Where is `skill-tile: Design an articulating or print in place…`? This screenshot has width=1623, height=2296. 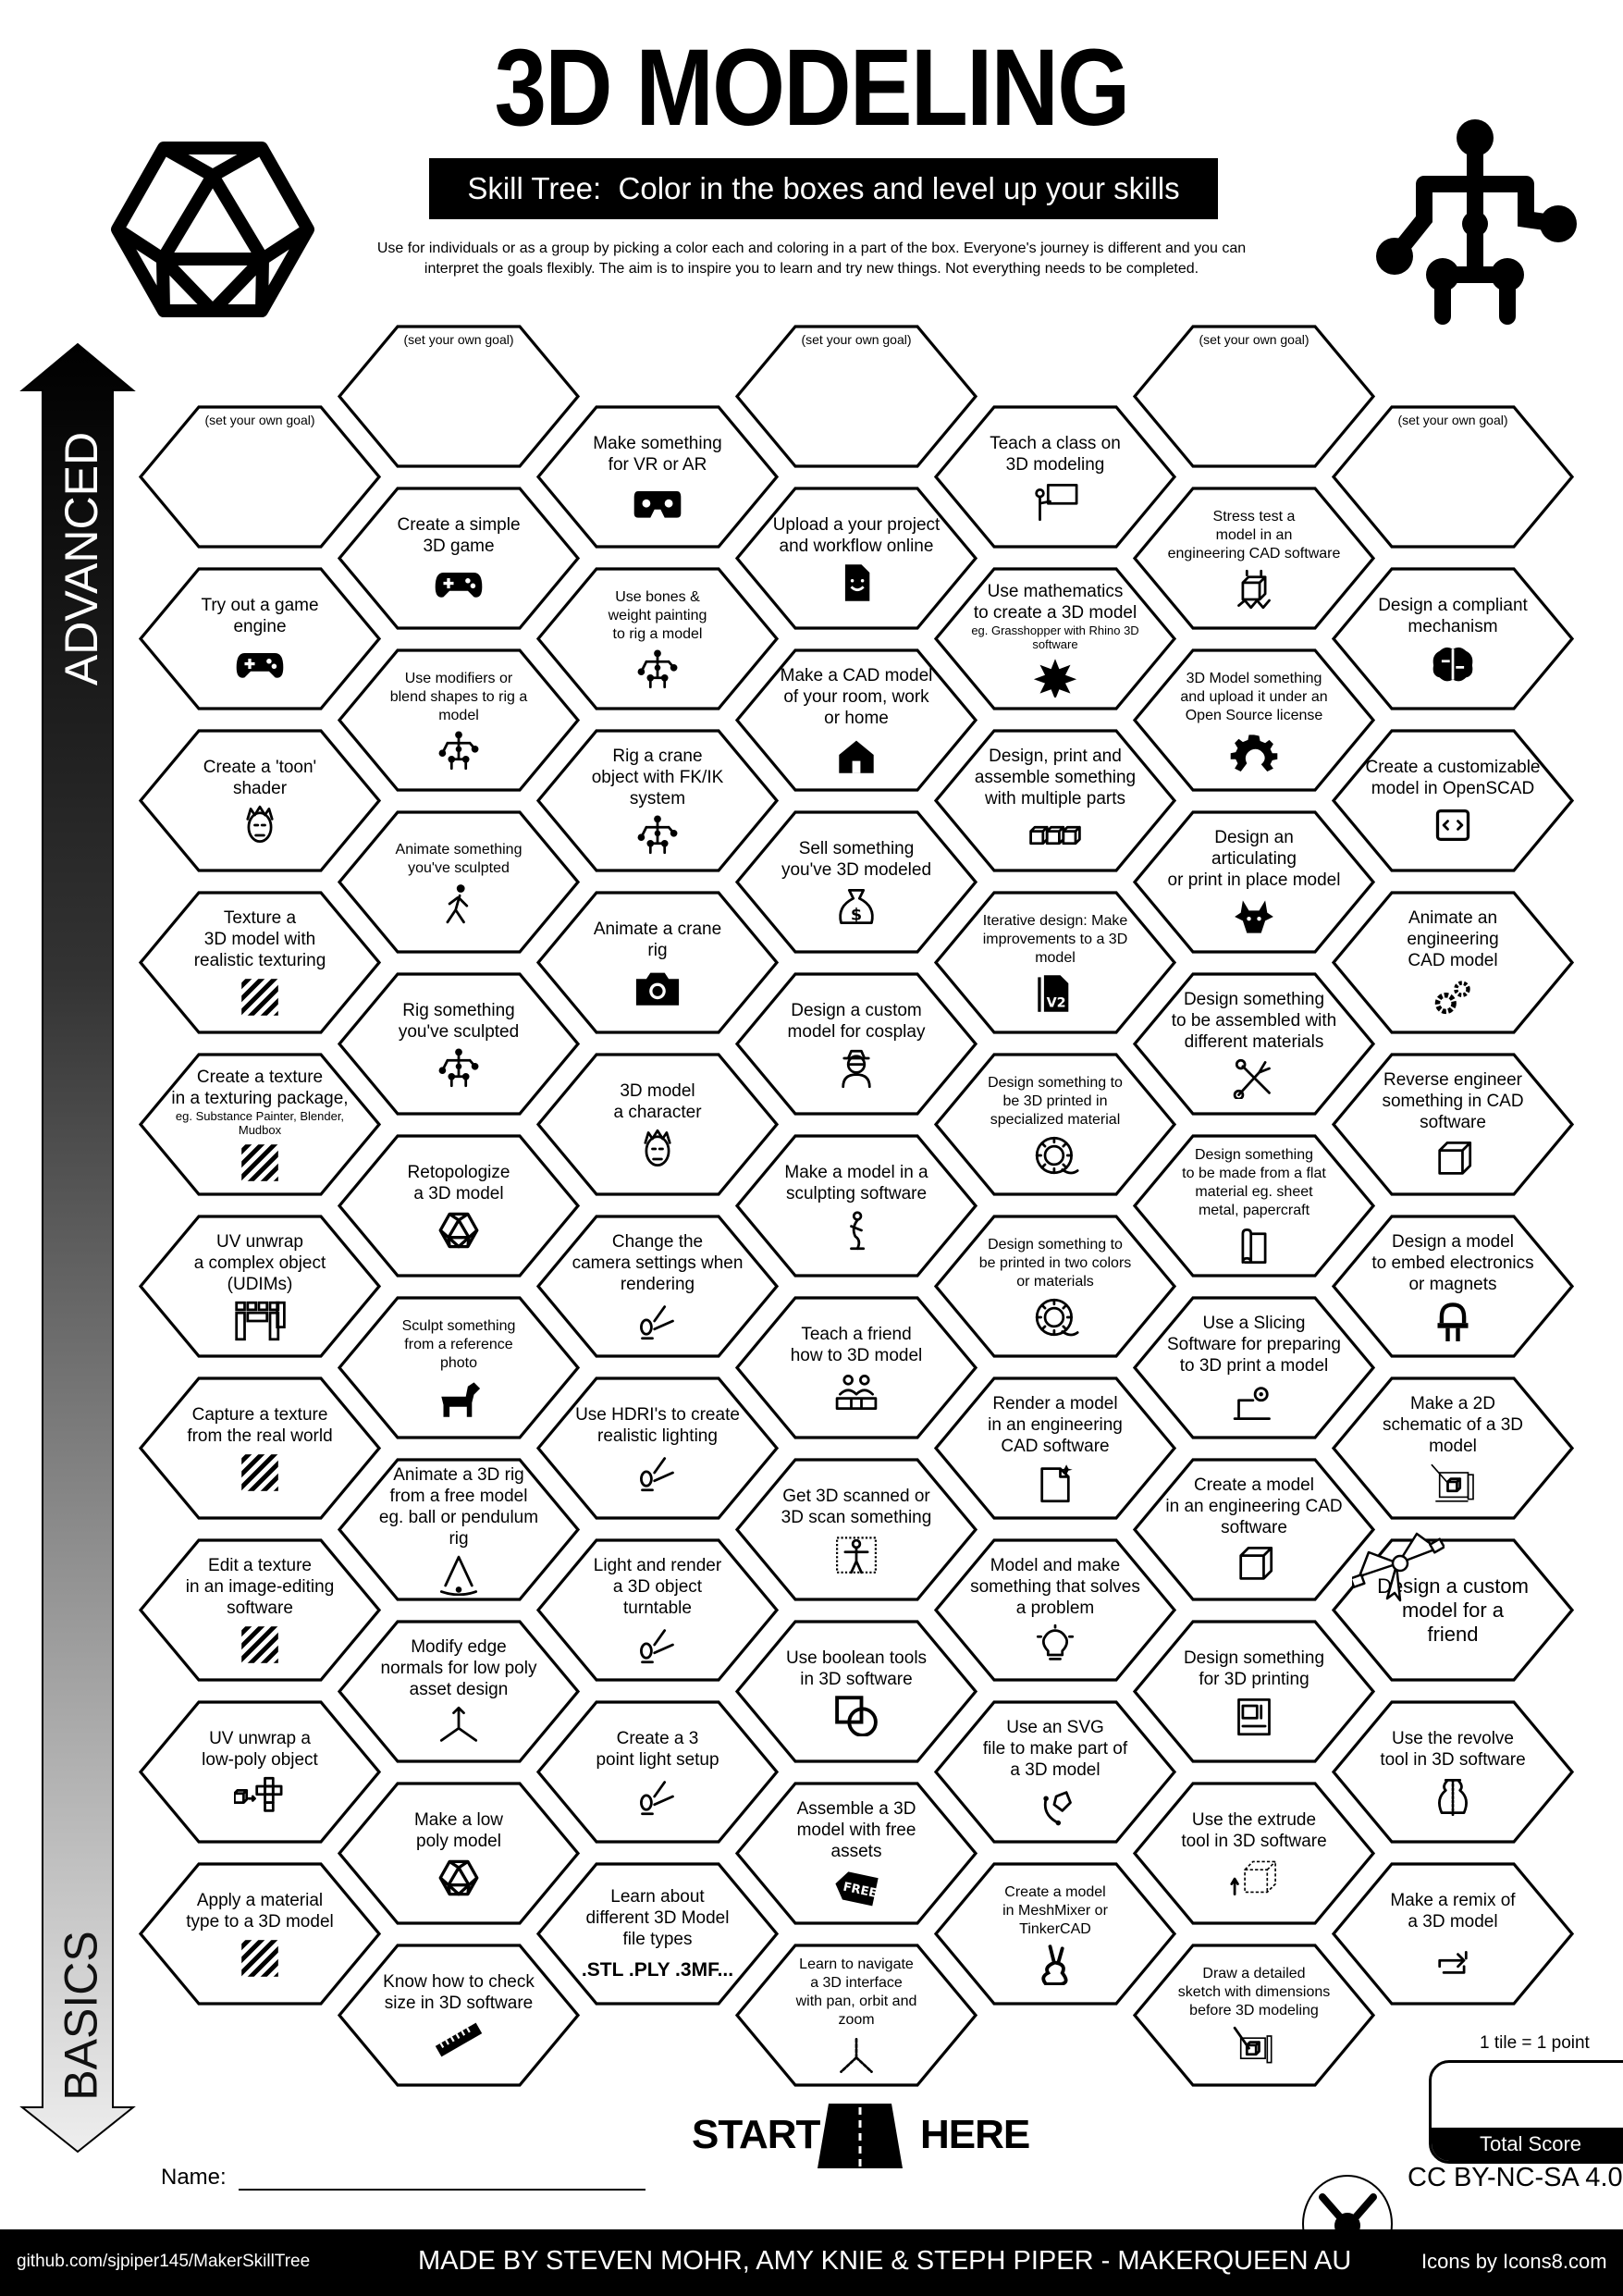
skill-tile: Design an articulating or print in place… is located at coordinates (1254, 882).